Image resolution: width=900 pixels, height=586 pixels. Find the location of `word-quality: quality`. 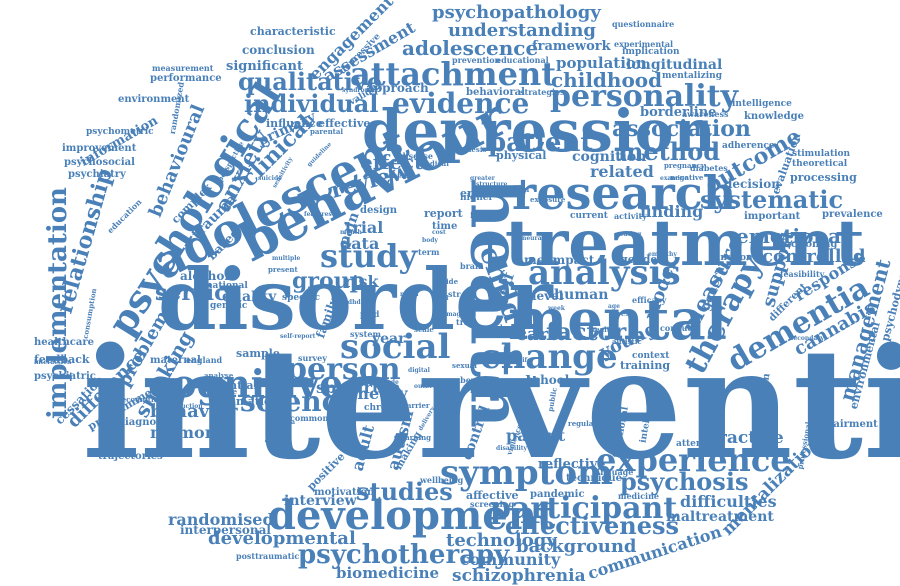

word-quality: quality is located at coordinates (249, 297).